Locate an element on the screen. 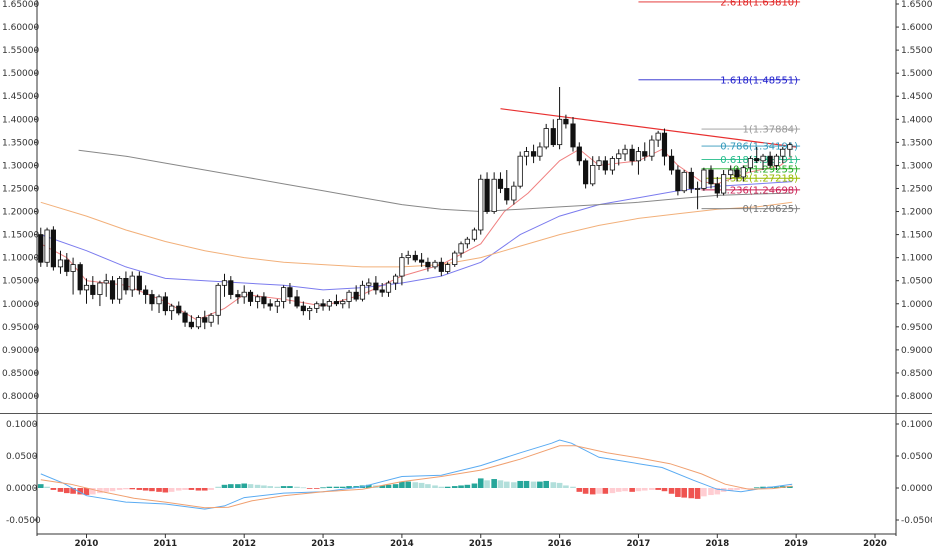 The width and height of the screenshot is (932, 550). y-tick-label-right: 1.00000 is located at coordinates (916, 305).